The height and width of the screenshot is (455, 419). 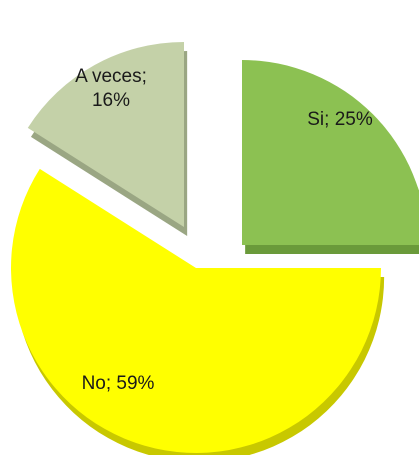 I want to click on data-label-si: Si; 25%, so click(x=340, y=119).